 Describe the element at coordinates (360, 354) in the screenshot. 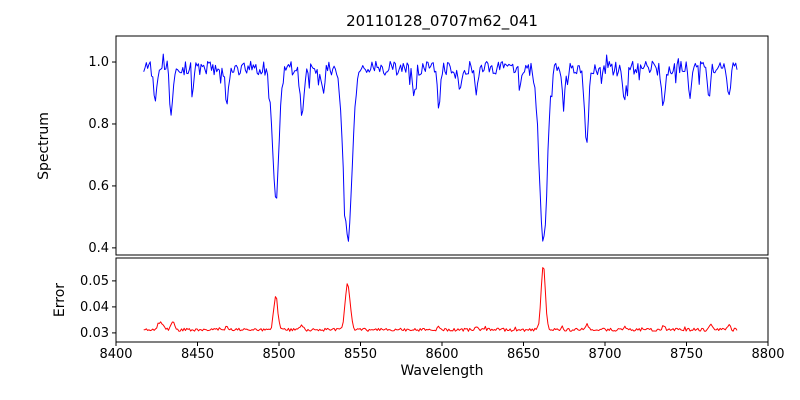

I see `tick-label: 8550` at that location.